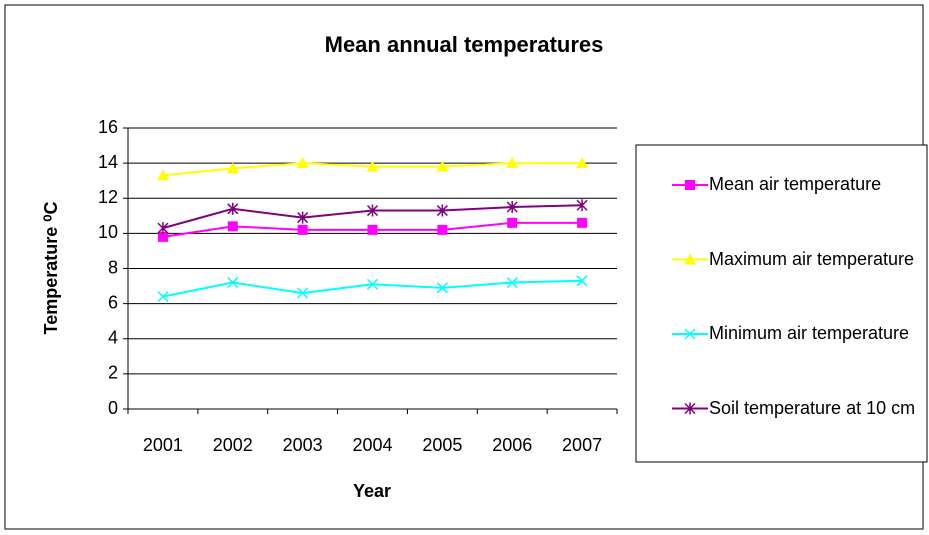  I want to click on legend-label: Soil temperature at 10 cm, so click(812, 407).